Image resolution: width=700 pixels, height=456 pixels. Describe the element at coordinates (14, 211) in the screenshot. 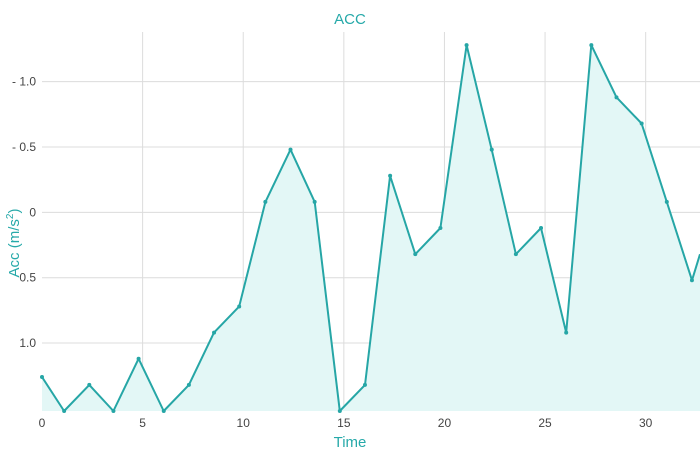

I see `y-axis-label-close: )` at that location.